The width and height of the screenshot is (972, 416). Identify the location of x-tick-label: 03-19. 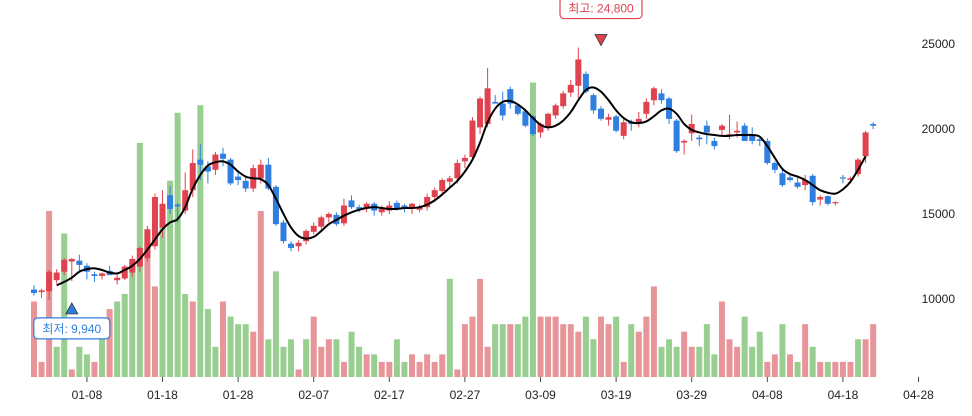
(616, 395).